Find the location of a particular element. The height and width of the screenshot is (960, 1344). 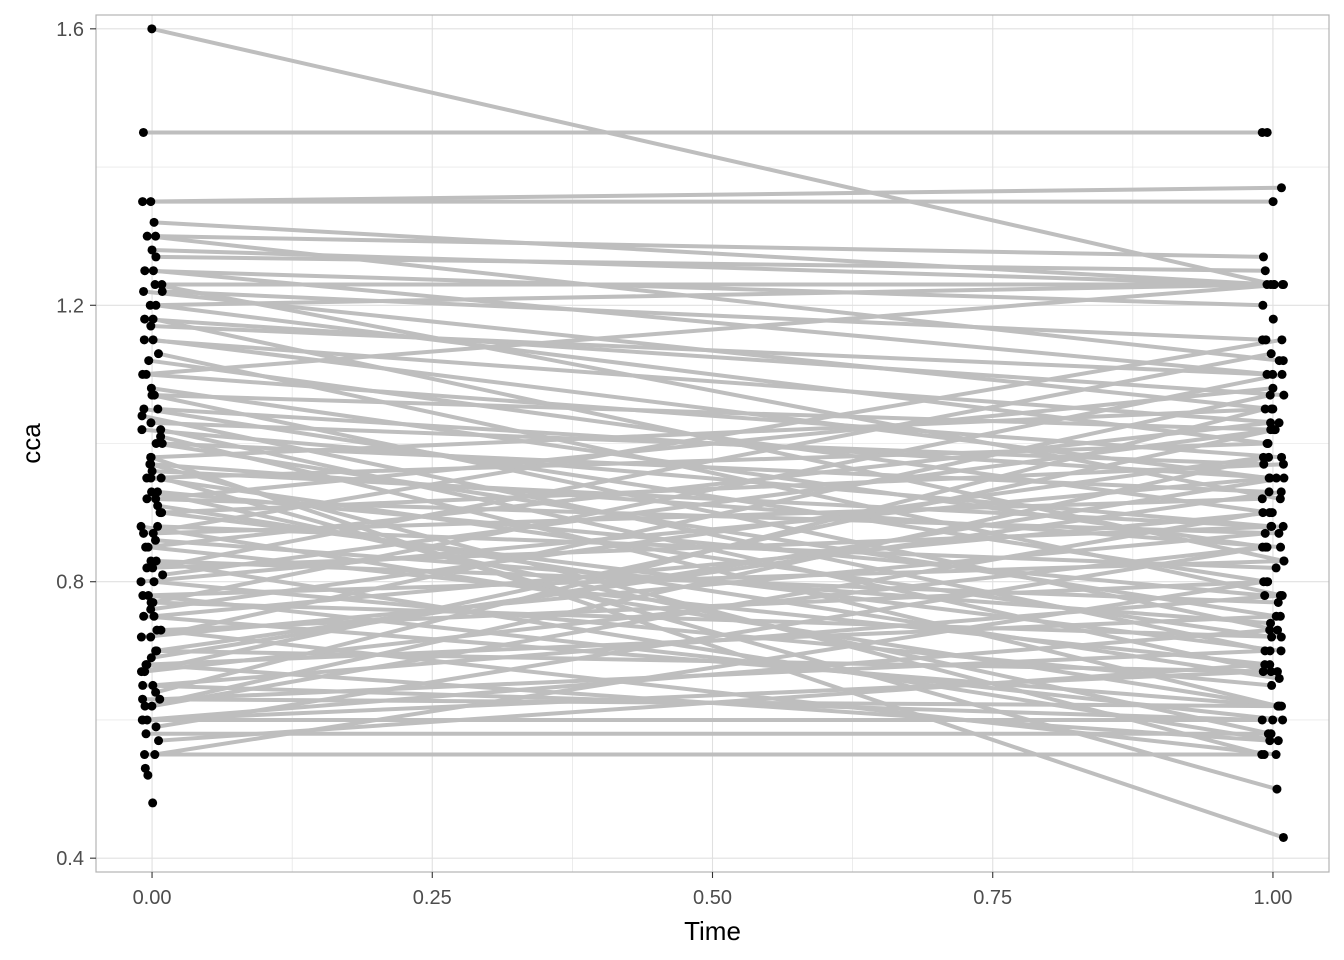

y-tick-label: 1.6 is located at coordinates (70, 30).